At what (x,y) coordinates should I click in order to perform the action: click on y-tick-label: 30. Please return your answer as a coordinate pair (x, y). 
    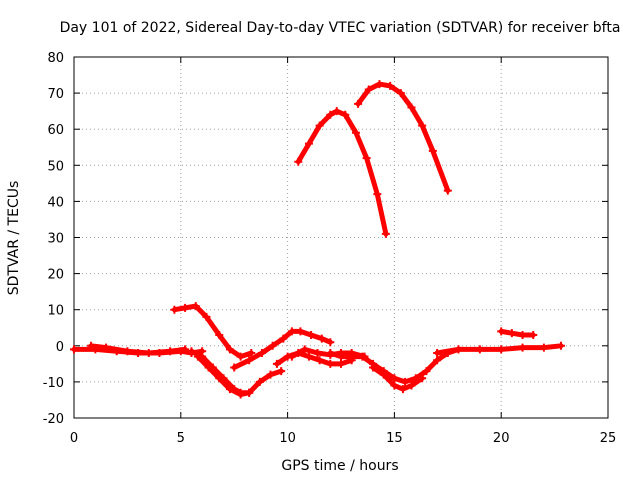
    Looking at the image, I should click on (55, 239).